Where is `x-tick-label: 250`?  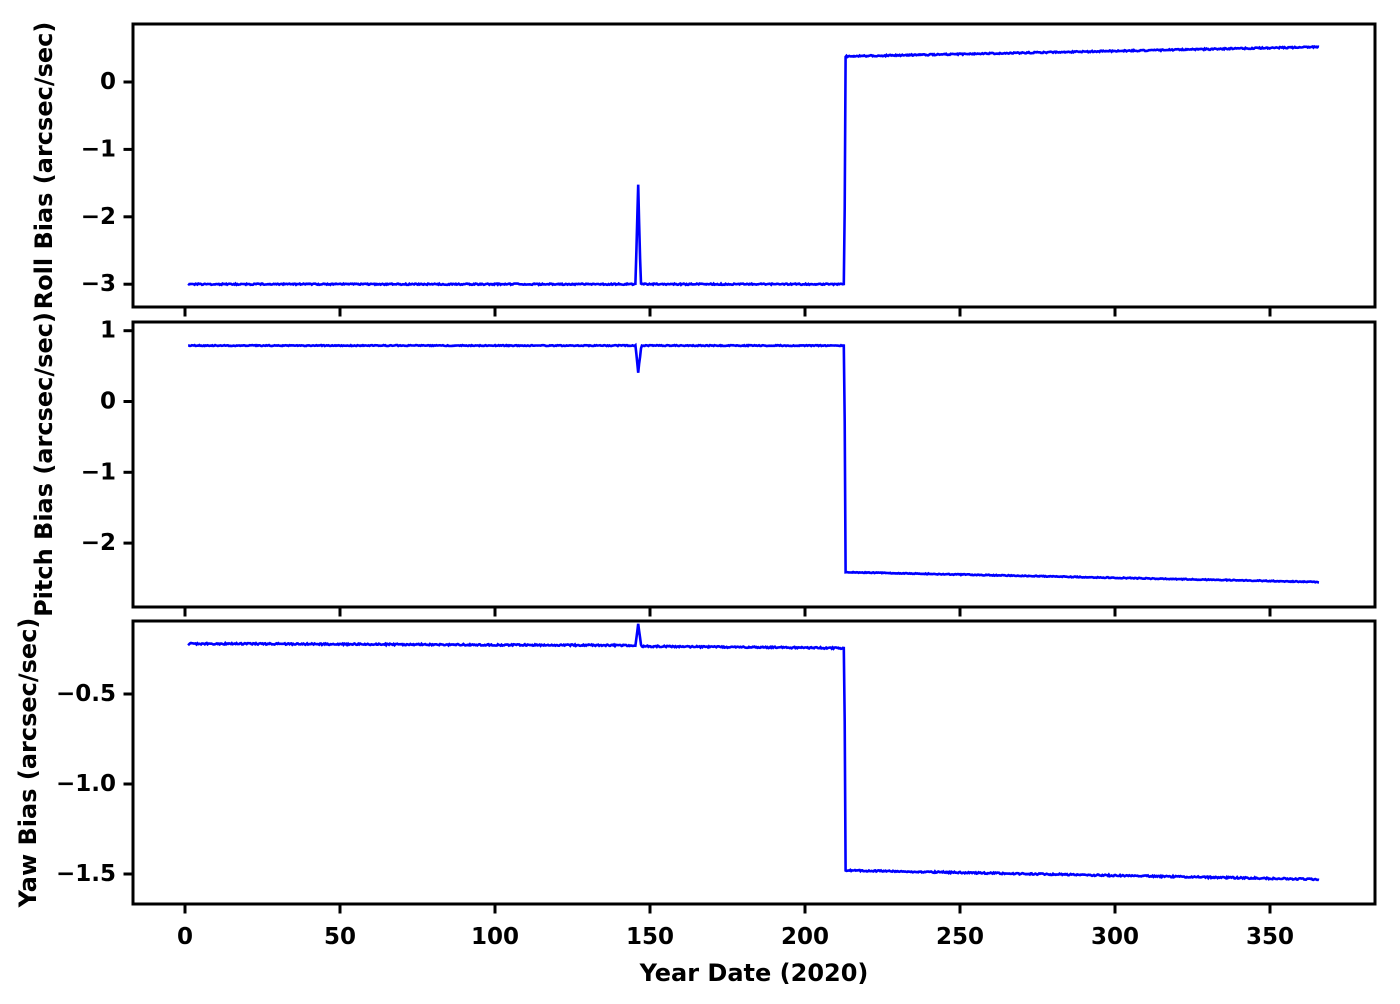 x-tick-label: 250 is located at coordinates (960, 937).